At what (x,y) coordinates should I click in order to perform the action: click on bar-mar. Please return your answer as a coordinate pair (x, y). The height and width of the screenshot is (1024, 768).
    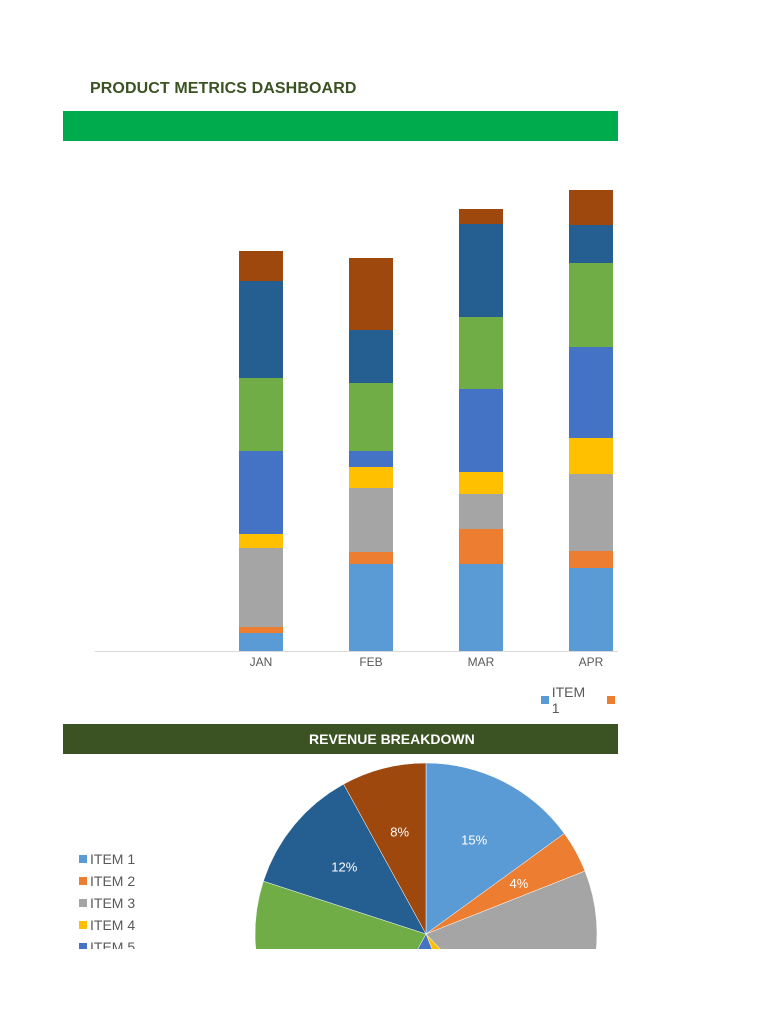
    Looking at the image, I should click on (481, 430).